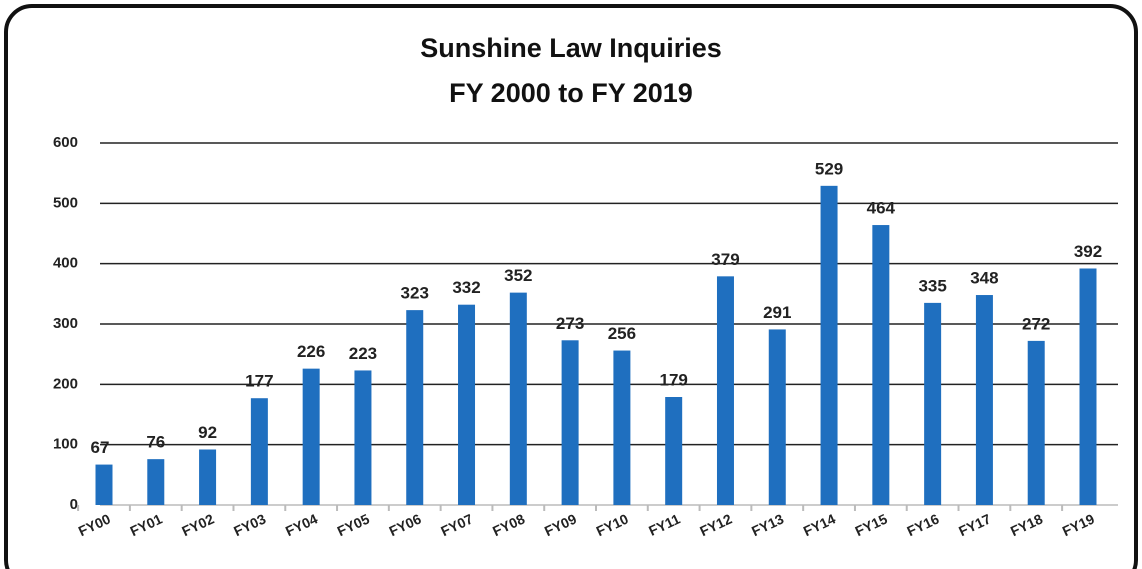 Image resolution: width=1142 pixels, height=569 pixels. I want to click on data-label: 67, so click(100, 447).